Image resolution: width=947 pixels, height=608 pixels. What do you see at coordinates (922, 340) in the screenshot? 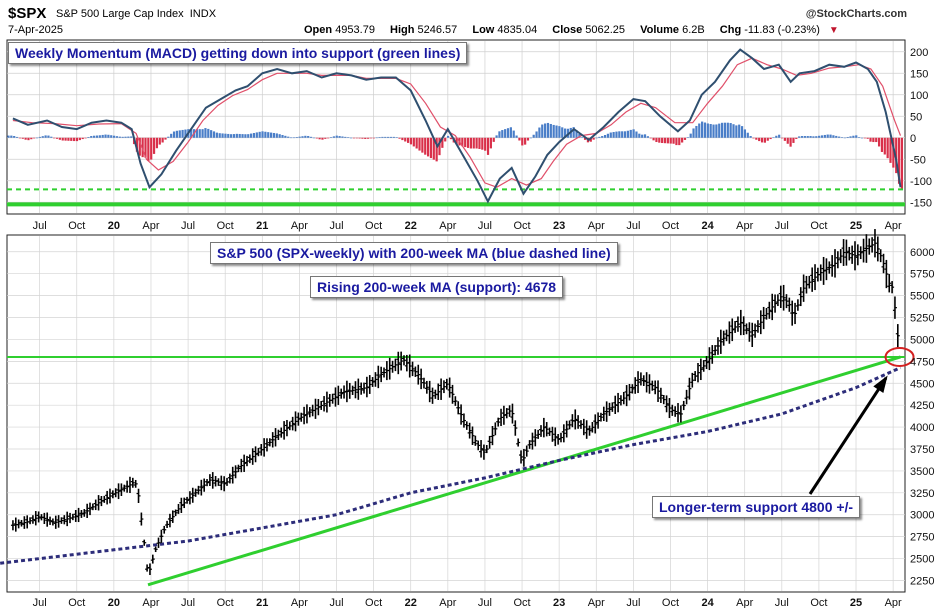
I see `price-y-tick-label: 5000` at bounding box center [922, 340].